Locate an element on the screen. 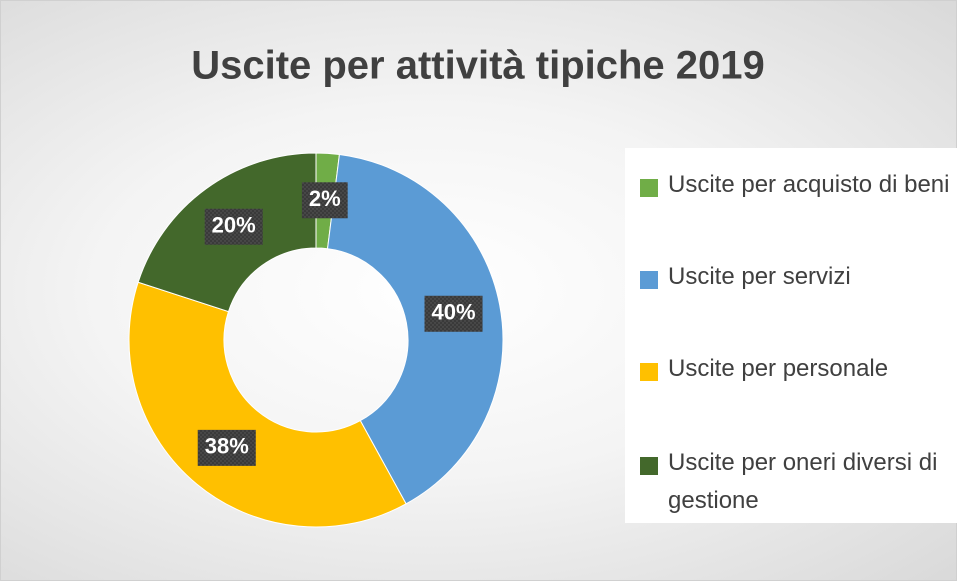  data-label-text: 40% is located at coordinates (453, 312).